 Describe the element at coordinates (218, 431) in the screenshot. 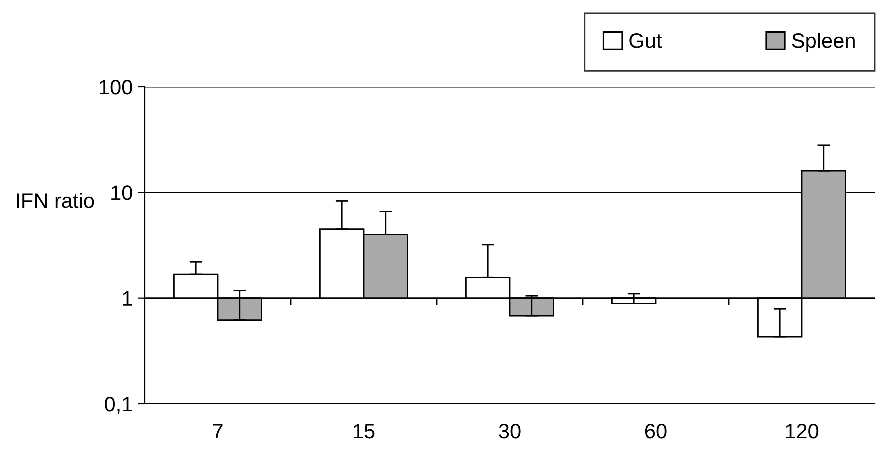

I see `x-tick-label: 7` at that location.